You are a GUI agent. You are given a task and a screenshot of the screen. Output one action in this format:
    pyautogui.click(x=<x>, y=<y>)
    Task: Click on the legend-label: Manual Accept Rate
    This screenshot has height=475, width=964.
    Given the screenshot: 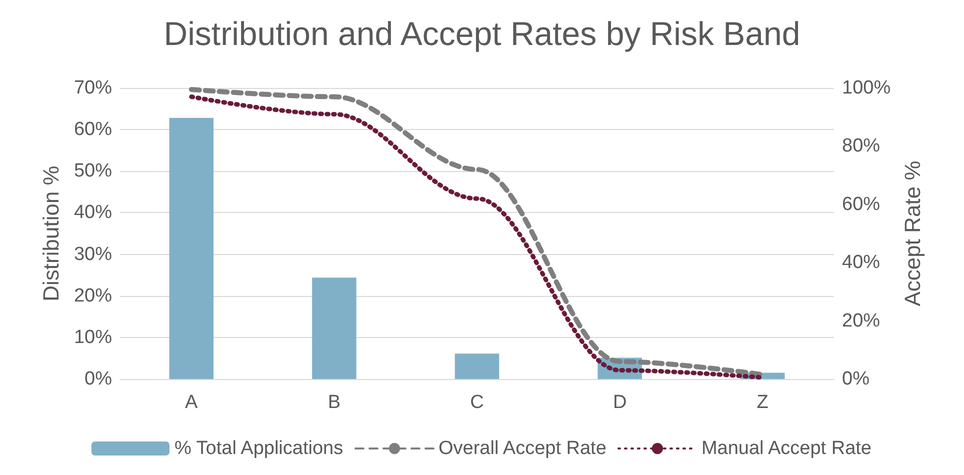 What is the action you would take?
    pyautogui.click(x=786, y=448)
    